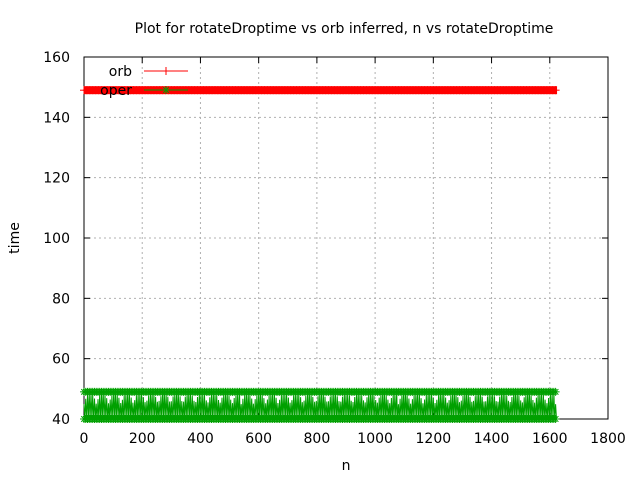 Image resolution: width=640 pixels, height=480 pixels. What do you see at coordinates (200, 439) in the screenshot?
I see `x-tick-label: 400` at bounding box center [200, 439].